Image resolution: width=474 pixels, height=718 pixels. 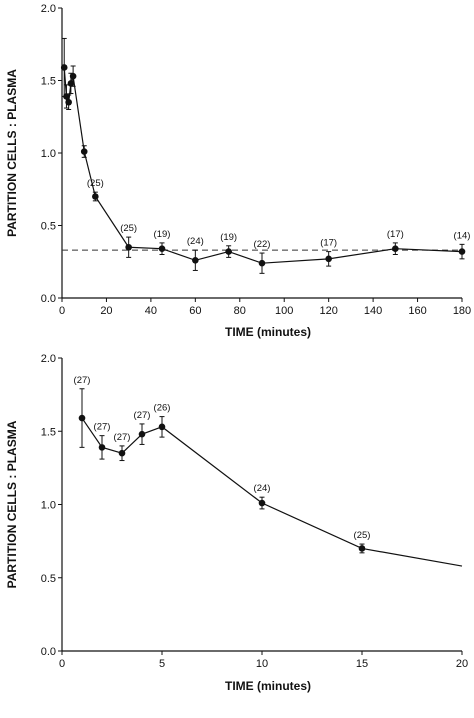 I want to click on sample-size-label: (14), so click(x=462, y=235).